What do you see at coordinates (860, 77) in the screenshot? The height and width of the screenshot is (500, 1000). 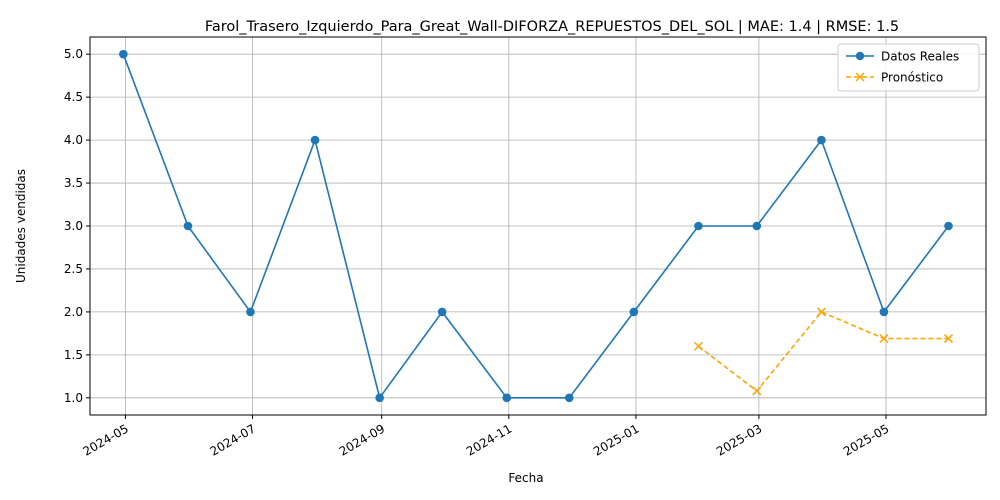 I see `legend-marker-pronostico` at bounding box center [860, 77].